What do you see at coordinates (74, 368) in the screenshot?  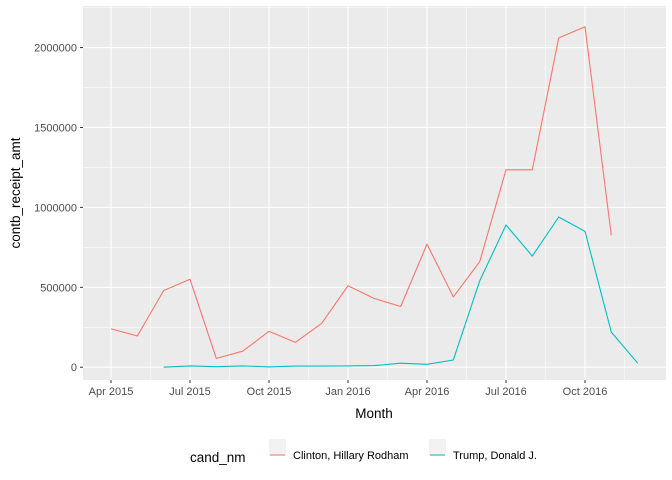 I see `y-tick-label: 0` at bounding box center [74, 368].